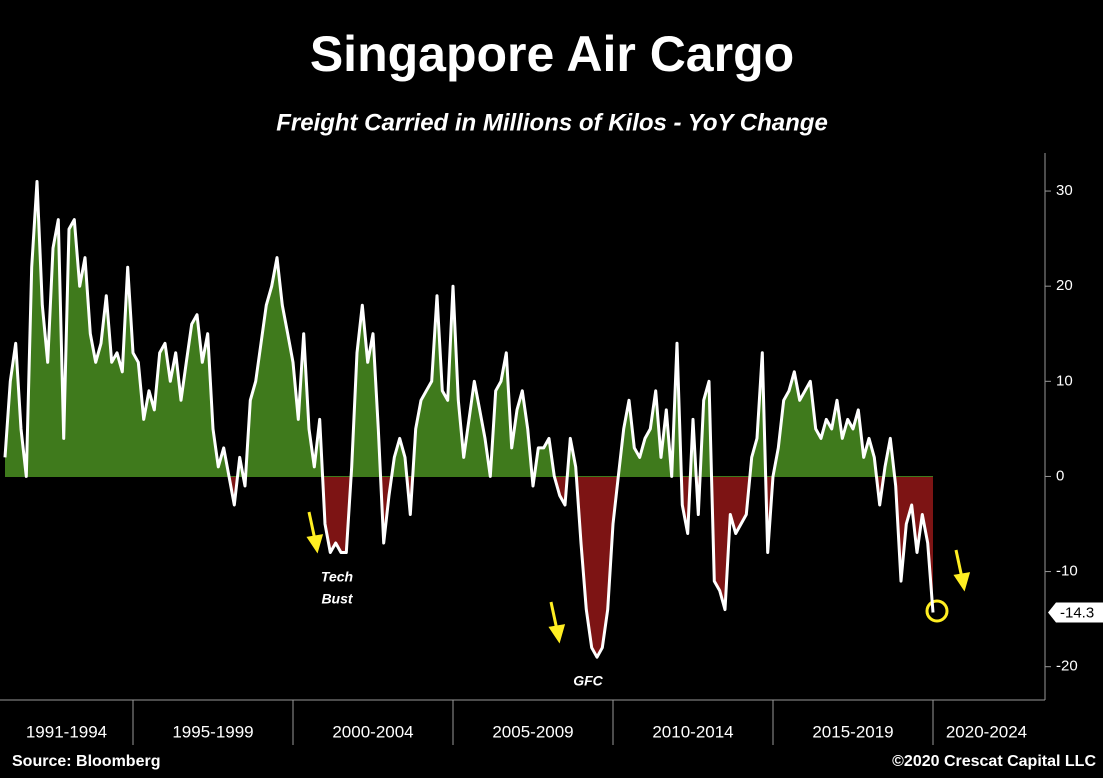 The image size is (1103, 778). Describe the element at coordinates (986, 731) in the screenshot. I see `x-group-label: 2020-2024` at that location.